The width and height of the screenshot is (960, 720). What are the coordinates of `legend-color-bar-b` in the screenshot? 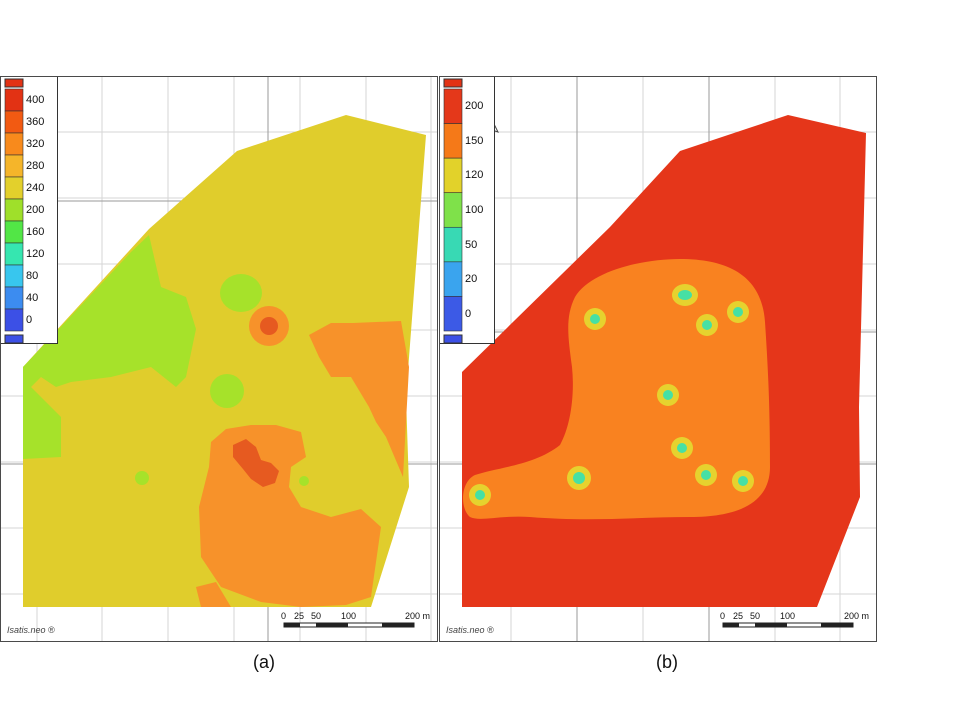 It's located at (453, 210).